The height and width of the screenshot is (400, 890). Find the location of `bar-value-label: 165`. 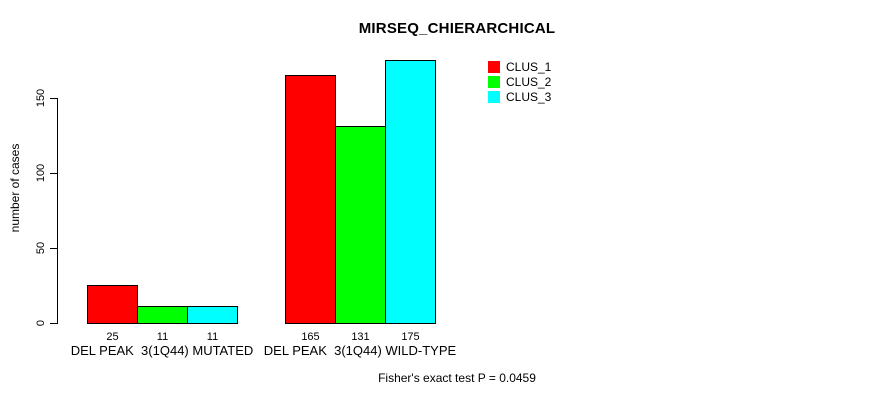

bar-value-label: 165 is located at coordinates (310, 337).